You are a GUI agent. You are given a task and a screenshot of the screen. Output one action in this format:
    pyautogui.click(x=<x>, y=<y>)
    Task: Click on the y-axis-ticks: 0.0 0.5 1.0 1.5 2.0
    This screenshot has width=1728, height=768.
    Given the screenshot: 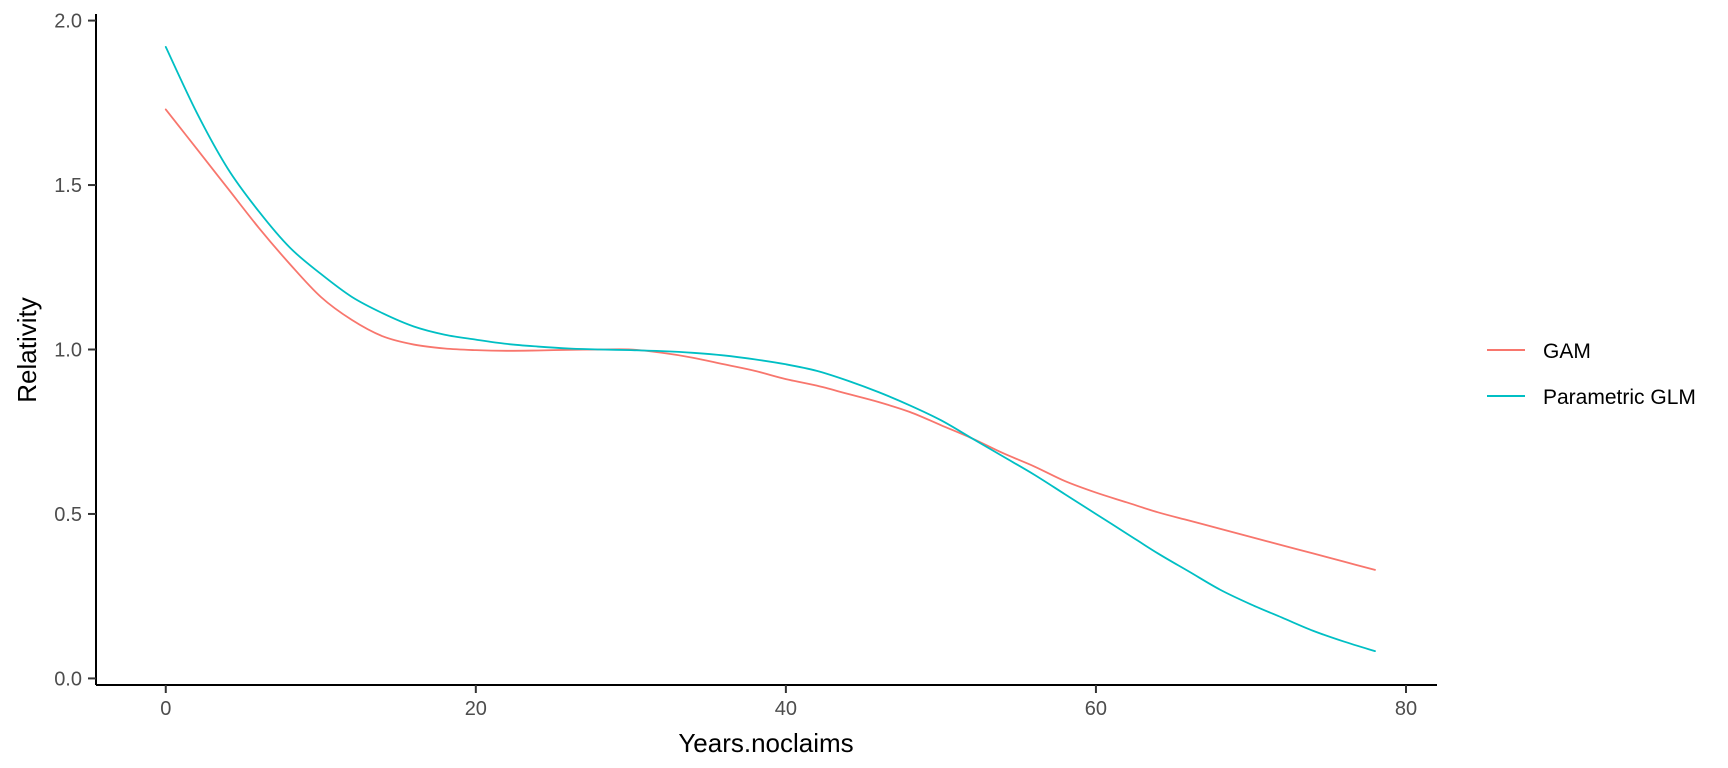 What is the action you would take?
    pyautogui.click(x=75, y=351)
    